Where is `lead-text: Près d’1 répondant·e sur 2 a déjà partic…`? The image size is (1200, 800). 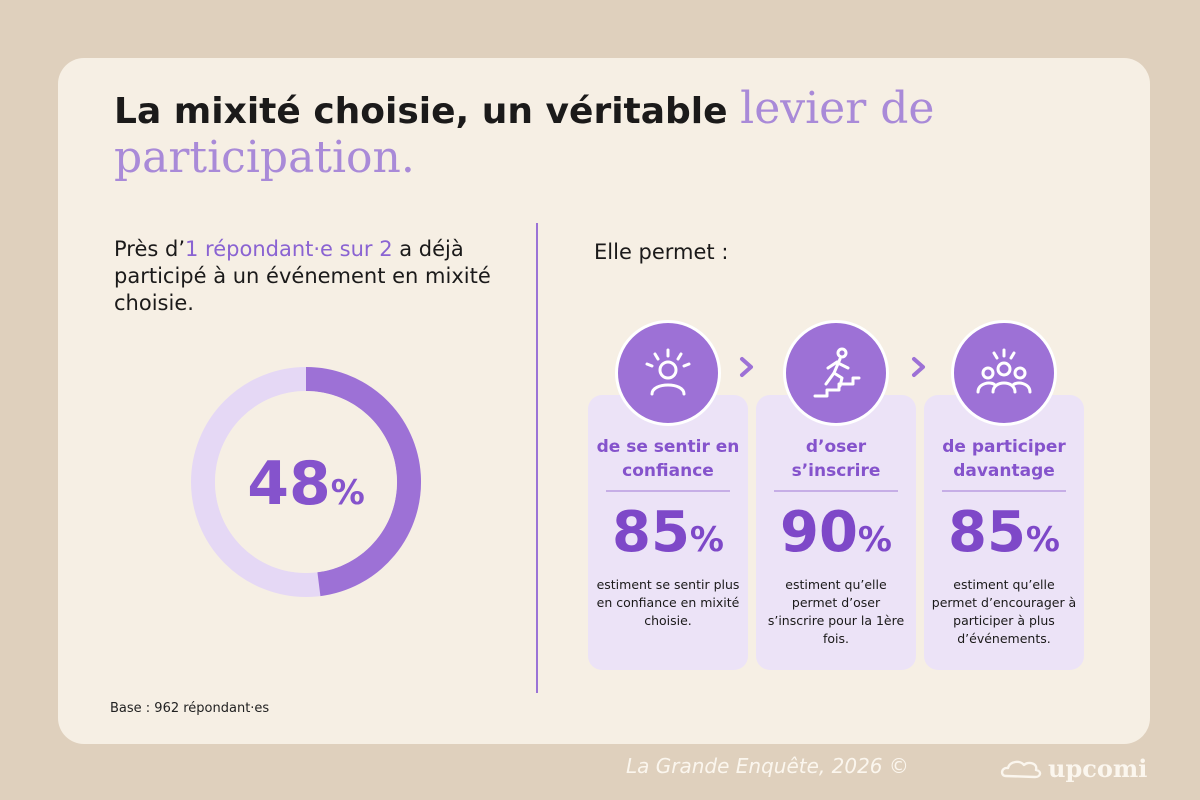
lead-text: Près d’1 répondant·e sur 2 a déjà partic… is located at coordinates (314, 276).